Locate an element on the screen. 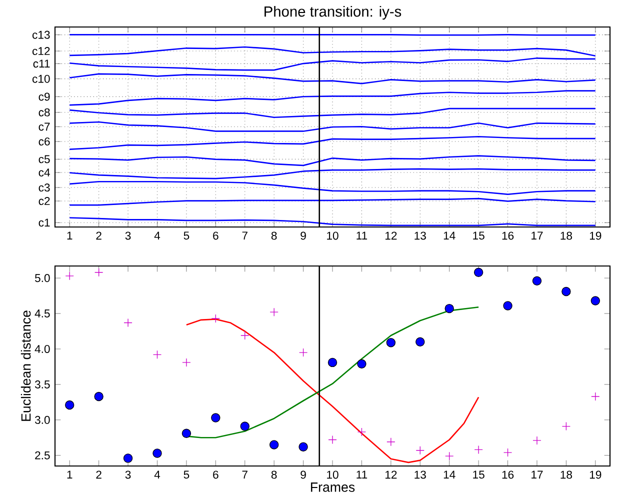 The width and height of the screenshot is (638, 500). series-label: c12 is located at coordinates (41, 51).